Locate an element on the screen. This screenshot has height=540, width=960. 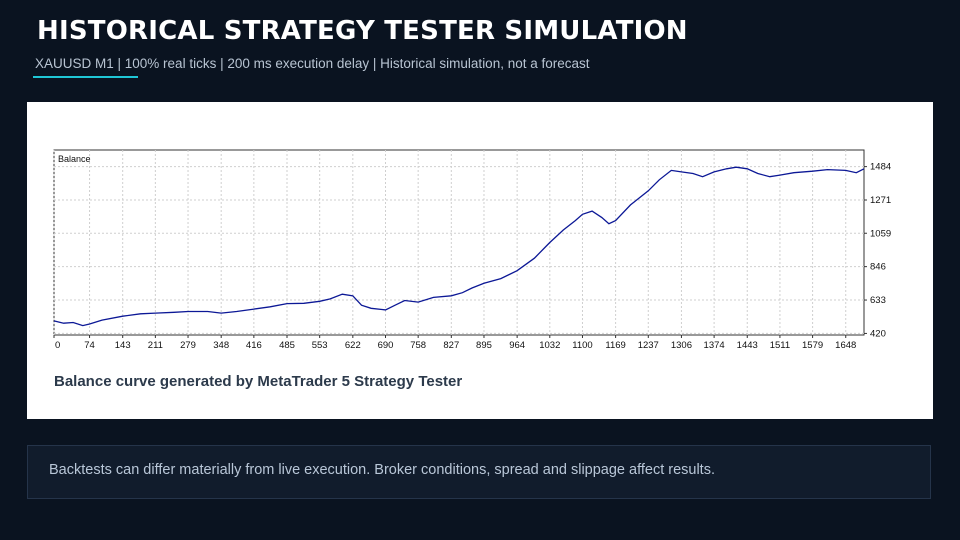
y-tick-label: 420 is located at coordinates (878, 333).